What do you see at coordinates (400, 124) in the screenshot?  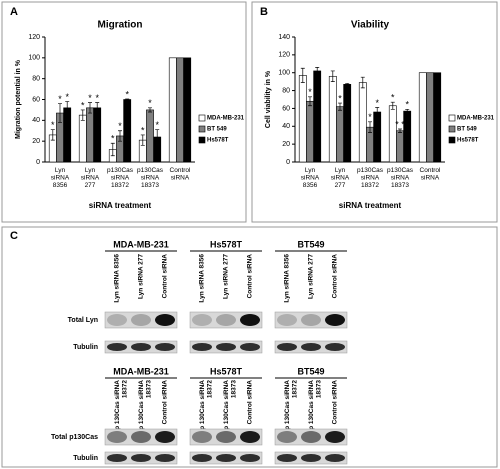 I see `significance-marker: * *` at bounding box center [400, 124].